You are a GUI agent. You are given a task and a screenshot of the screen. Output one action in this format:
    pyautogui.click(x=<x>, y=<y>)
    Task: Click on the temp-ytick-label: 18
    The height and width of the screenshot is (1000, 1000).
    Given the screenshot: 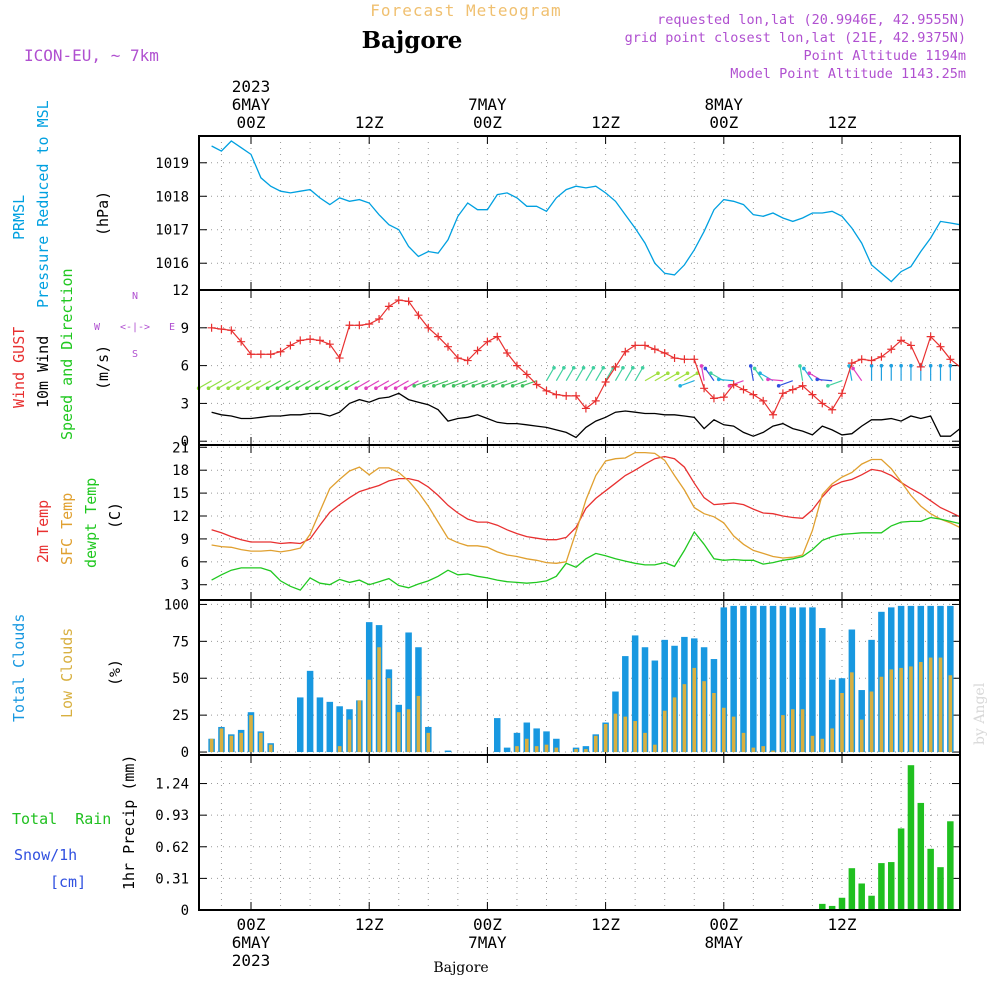 What is the action you would take?
    pyautogui.click(x=180, y=471)
    